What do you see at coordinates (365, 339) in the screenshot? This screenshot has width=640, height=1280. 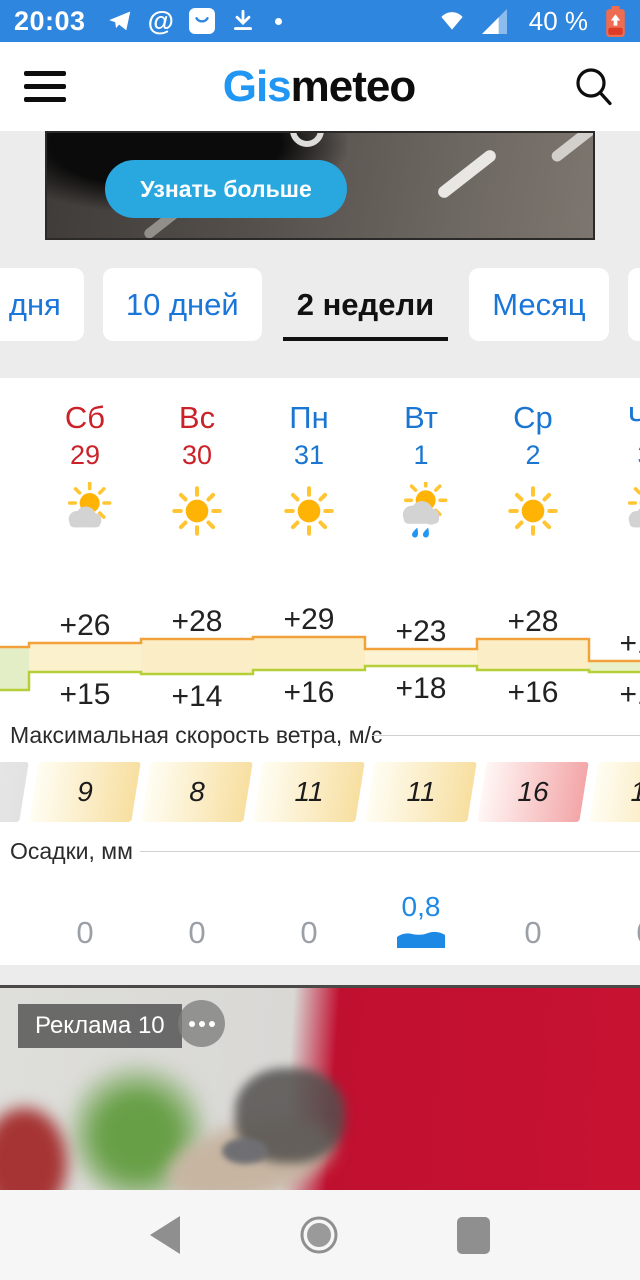 I see `active-tab-underline` at bounding box center [365, 339].